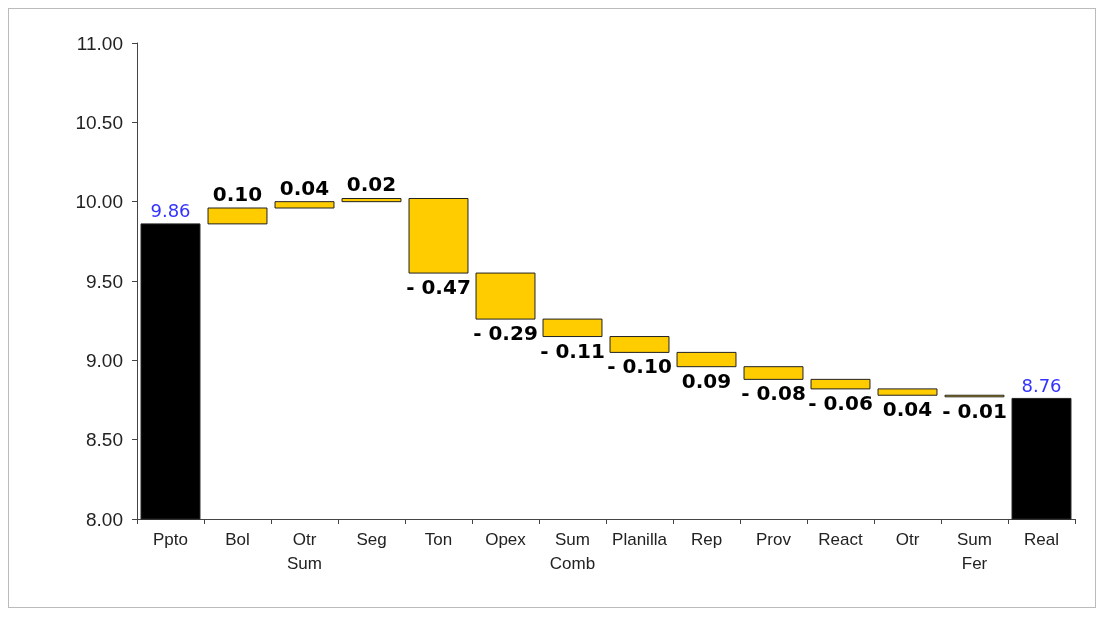 The width and height of the screenshot is (1106, 618). Describe the element at coordinates (304, 551) in the screenshot. I see `x-tick-label: Otr Sum` at that location.